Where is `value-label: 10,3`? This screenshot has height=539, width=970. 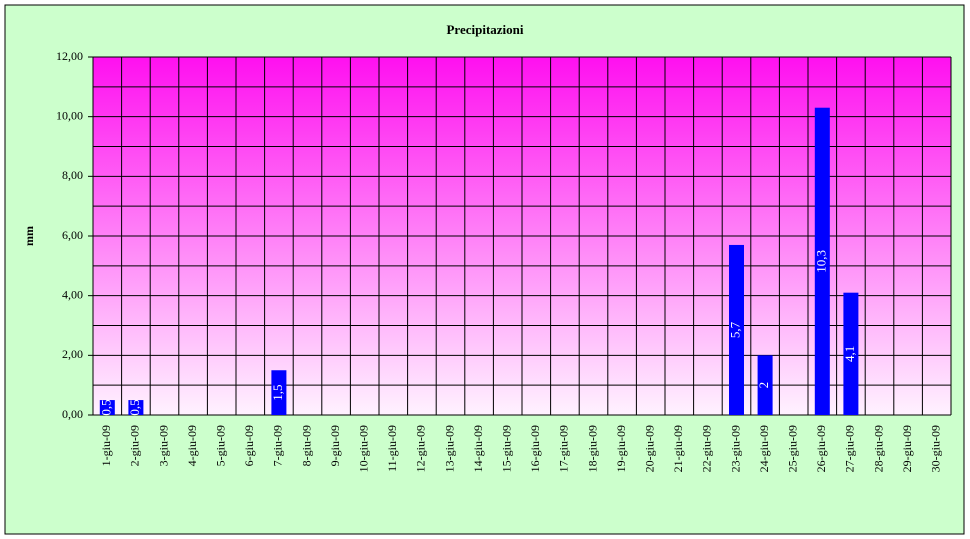
value-label: 10,3 is located at coordinates (820, 261).